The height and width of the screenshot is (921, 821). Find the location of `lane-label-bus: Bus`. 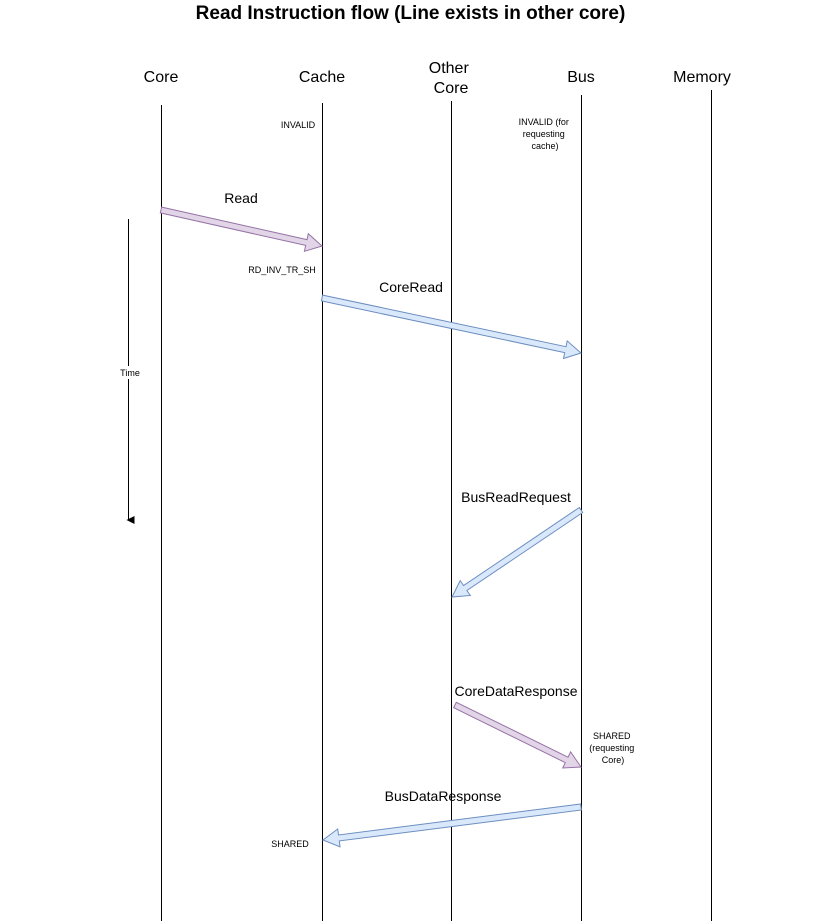

lane-label-bus: Bus is located at coordinates (581, 77).